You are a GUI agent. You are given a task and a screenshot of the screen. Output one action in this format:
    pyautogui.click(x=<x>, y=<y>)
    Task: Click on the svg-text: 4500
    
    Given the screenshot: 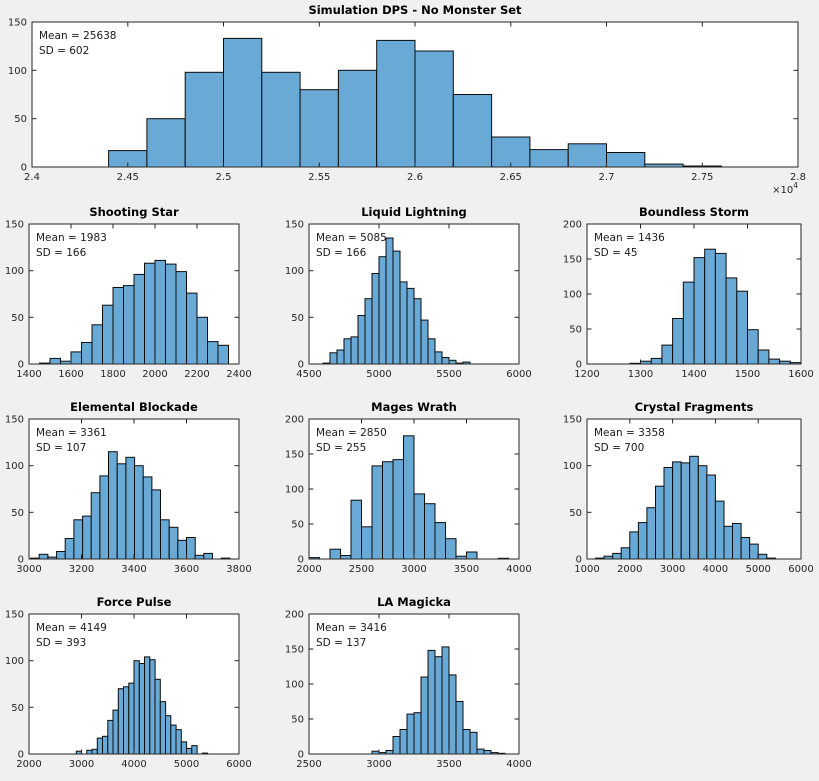 What is the action you would take?
    pyautogui.click(x=308, y=374)
    